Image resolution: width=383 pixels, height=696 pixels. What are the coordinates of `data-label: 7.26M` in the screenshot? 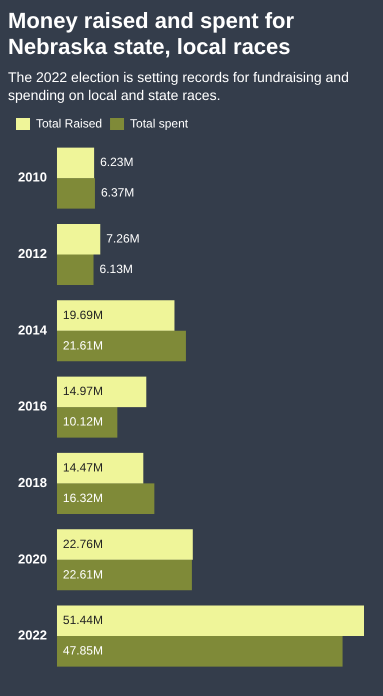 It's located at (123, 239).